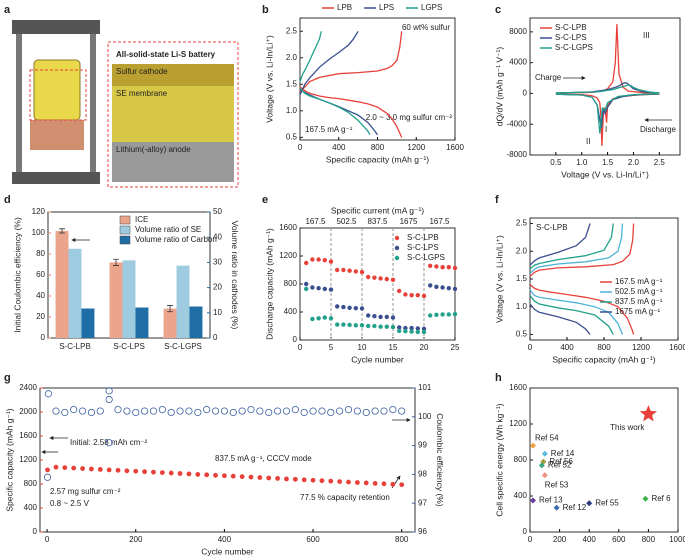  Describe the element at coordinates (517, 154) in the screenshot. I see `y-tick-label: -8000` at that location.